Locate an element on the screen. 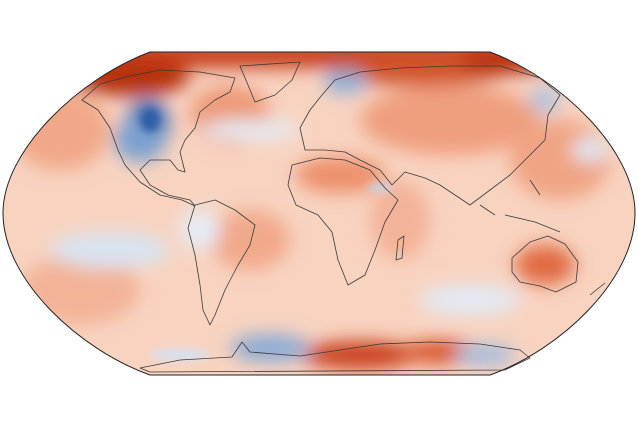  antarctica is located at coordinates (335, 357).